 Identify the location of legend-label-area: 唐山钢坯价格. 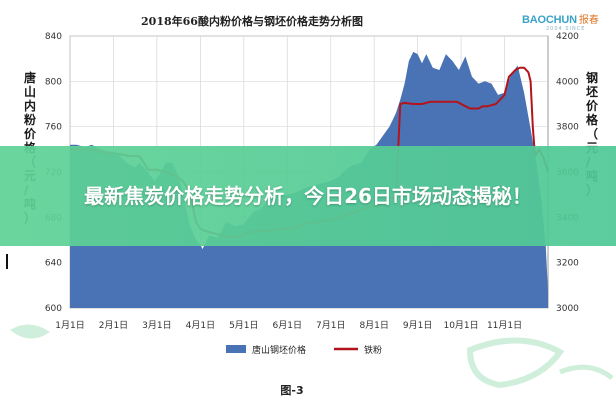
(279, 350).